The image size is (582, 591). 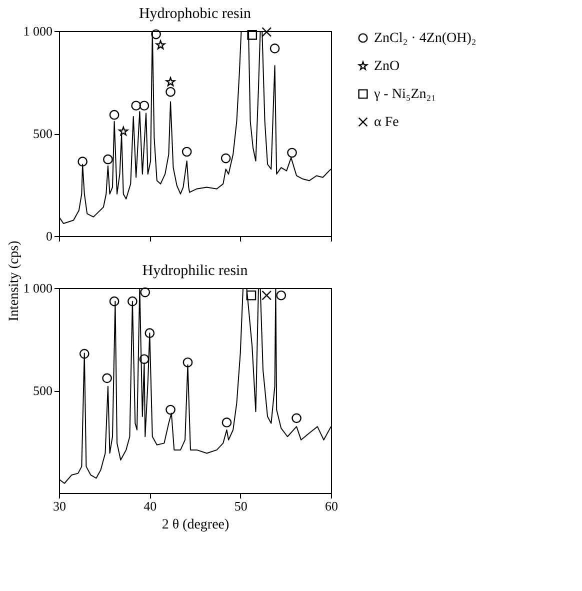 What do you see at coordinates (196, 525) in the screenshot?
I see `x-axis-title: 2 θ (degree)` at bounding box center [196, 525].